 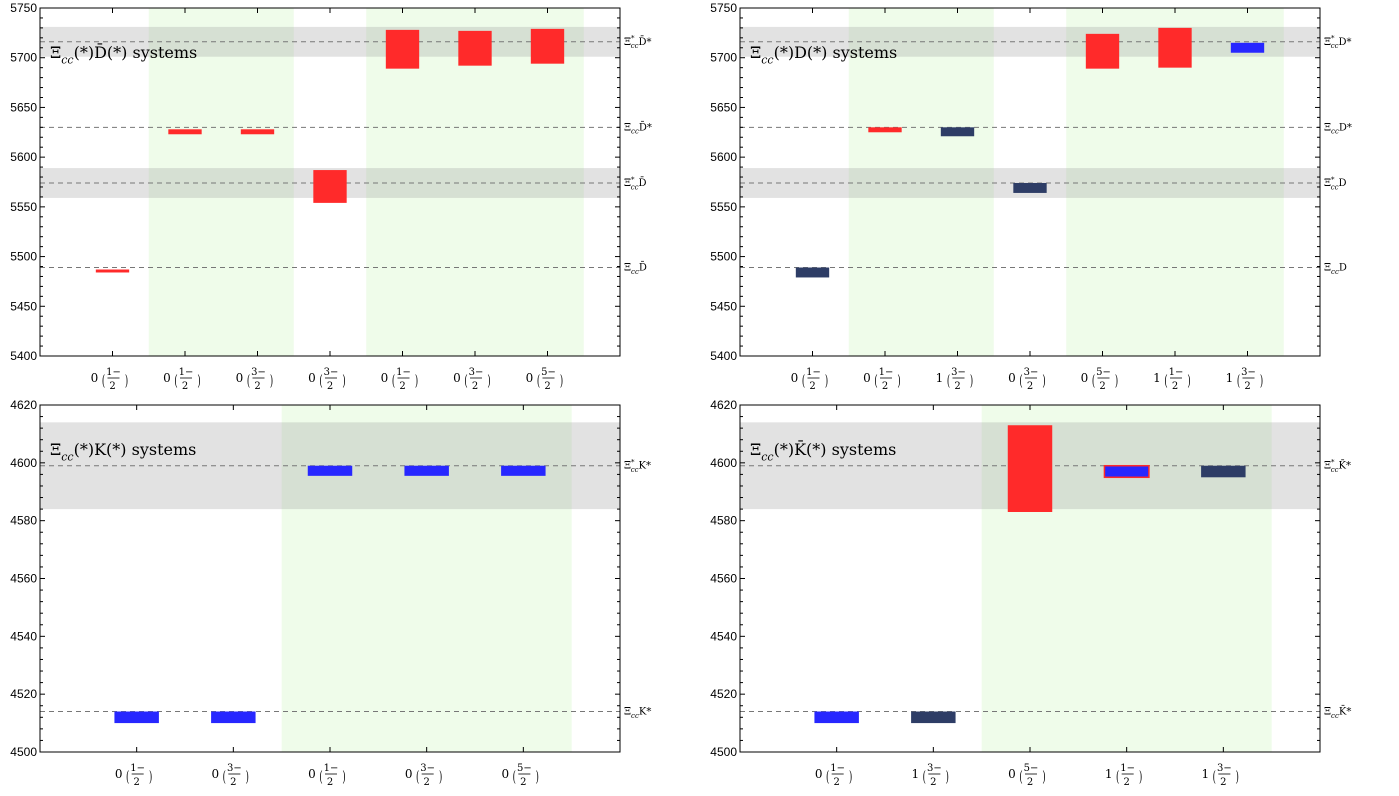 What do you see at coordinates (23, 257) in the screenshot?
I see `y-tick-label: 5500` at bounding box center [23, 257].